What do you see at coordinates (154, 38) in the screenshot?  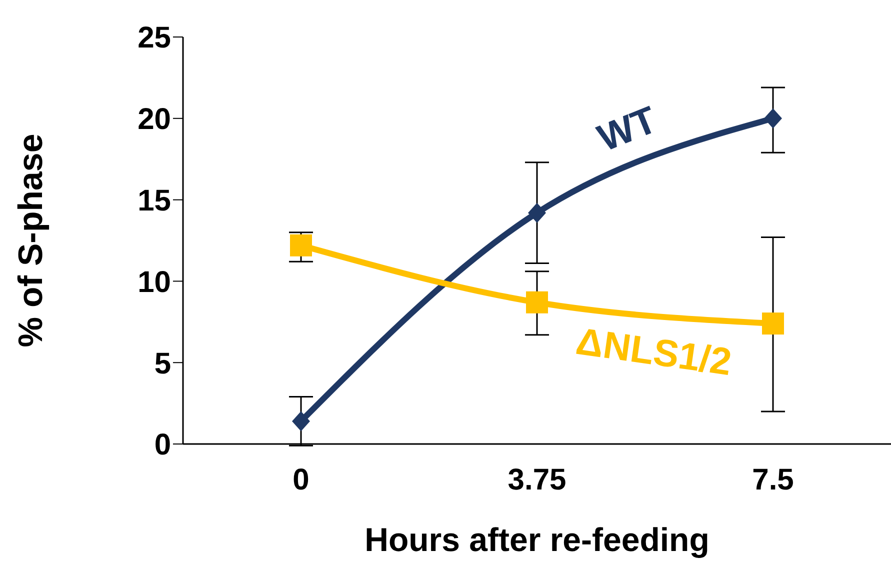 I see `y-tick-label: 25` at bounding box center [154, 38].